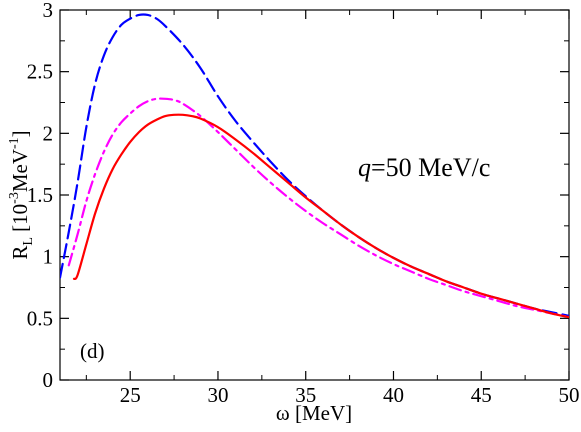 The image size is (581, 432). What do you see at coordinates (40, 195) in the screenshot?
I see `y-tick-label-3: 1.5` at bounding box center [40, 195].